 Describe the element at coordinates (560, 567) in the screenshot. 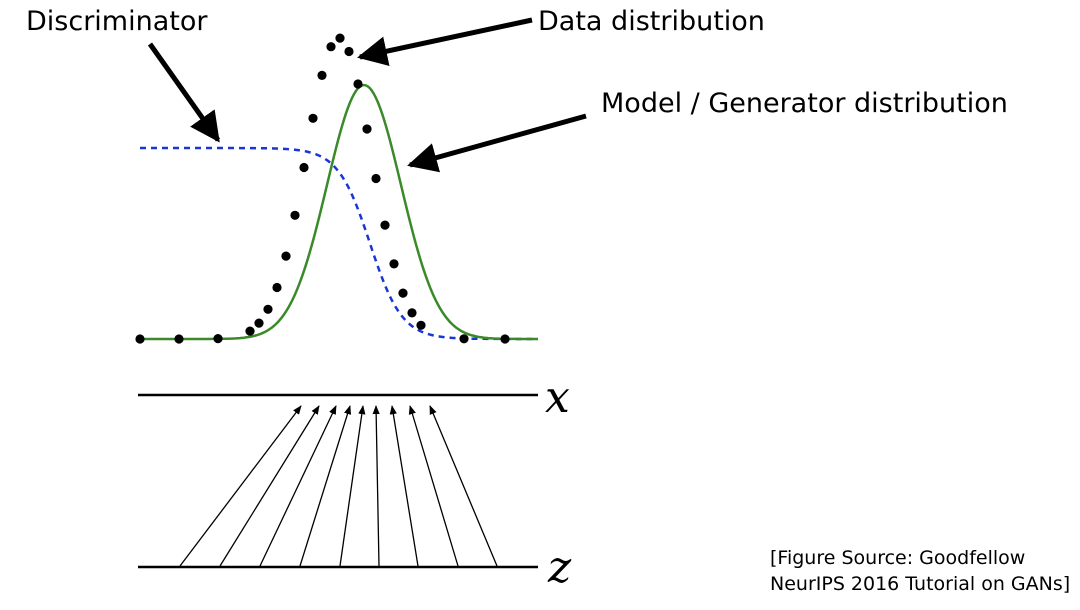

I see `z-axis-label: z` at that location.